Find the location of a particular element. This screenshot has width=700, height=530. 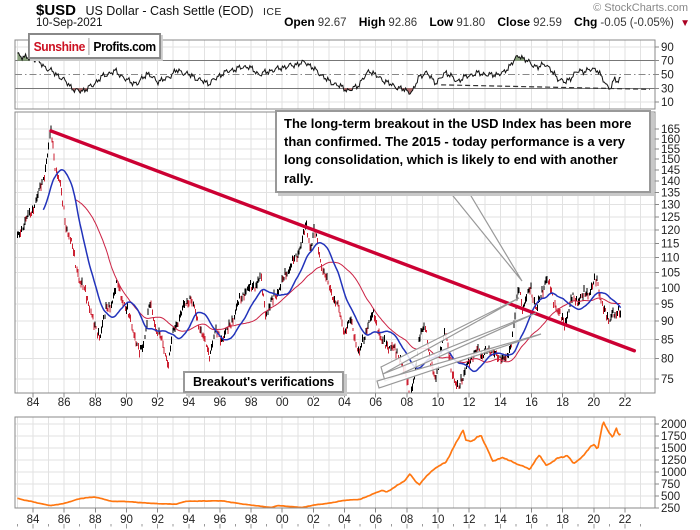

svg-text: 1250 is located at coordinates (674, 461).